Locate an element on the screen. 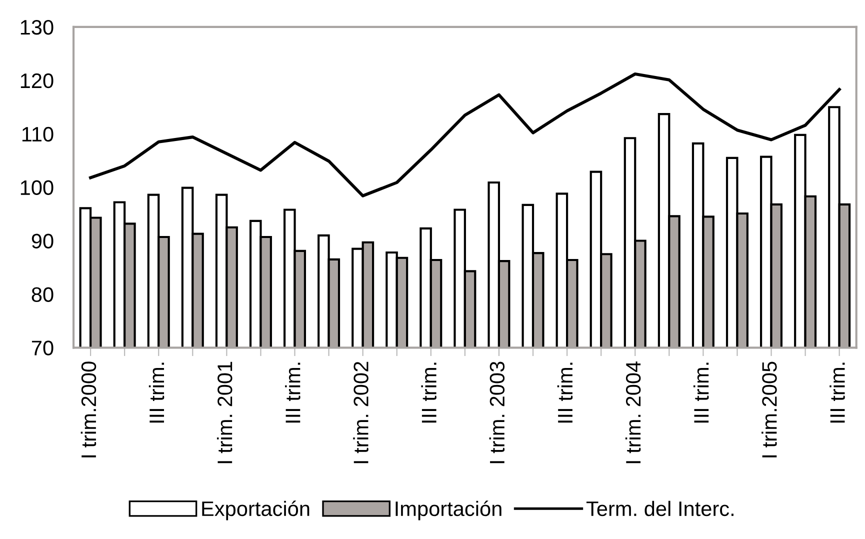 This screenshot has height=539, width=865. y-tick-label: 110 is located at coordinates (38, 134).